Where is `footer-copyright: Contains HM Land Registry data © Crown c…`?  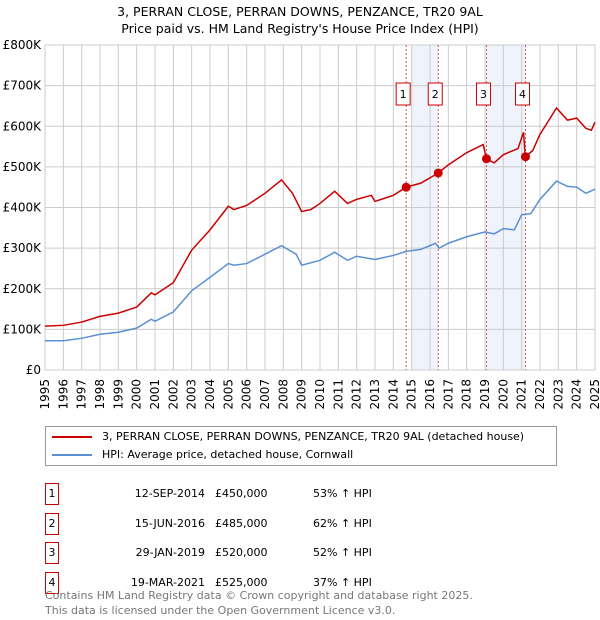 footer-copyright: Contains HM Land Registry data © Crown c… is located at coordinates (259, 595).